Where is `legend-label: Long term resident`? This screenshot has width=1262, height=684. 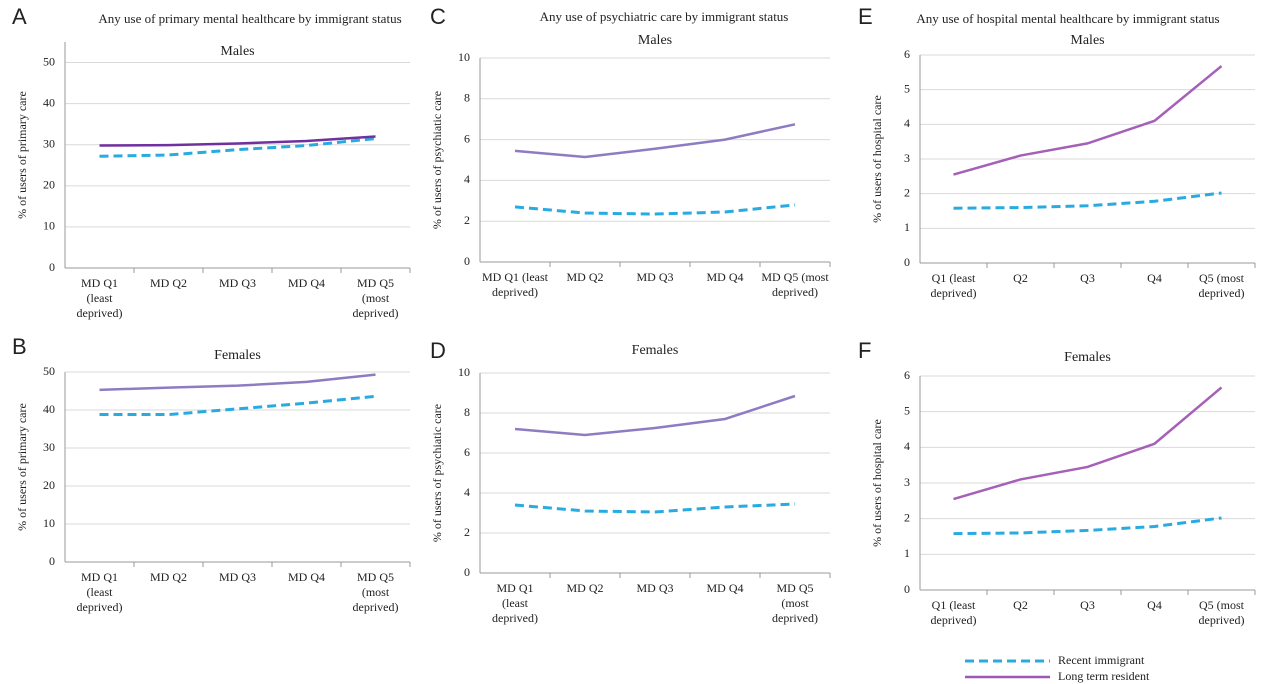 legend-label: Long term resident is located at coordinates (1104, 676).